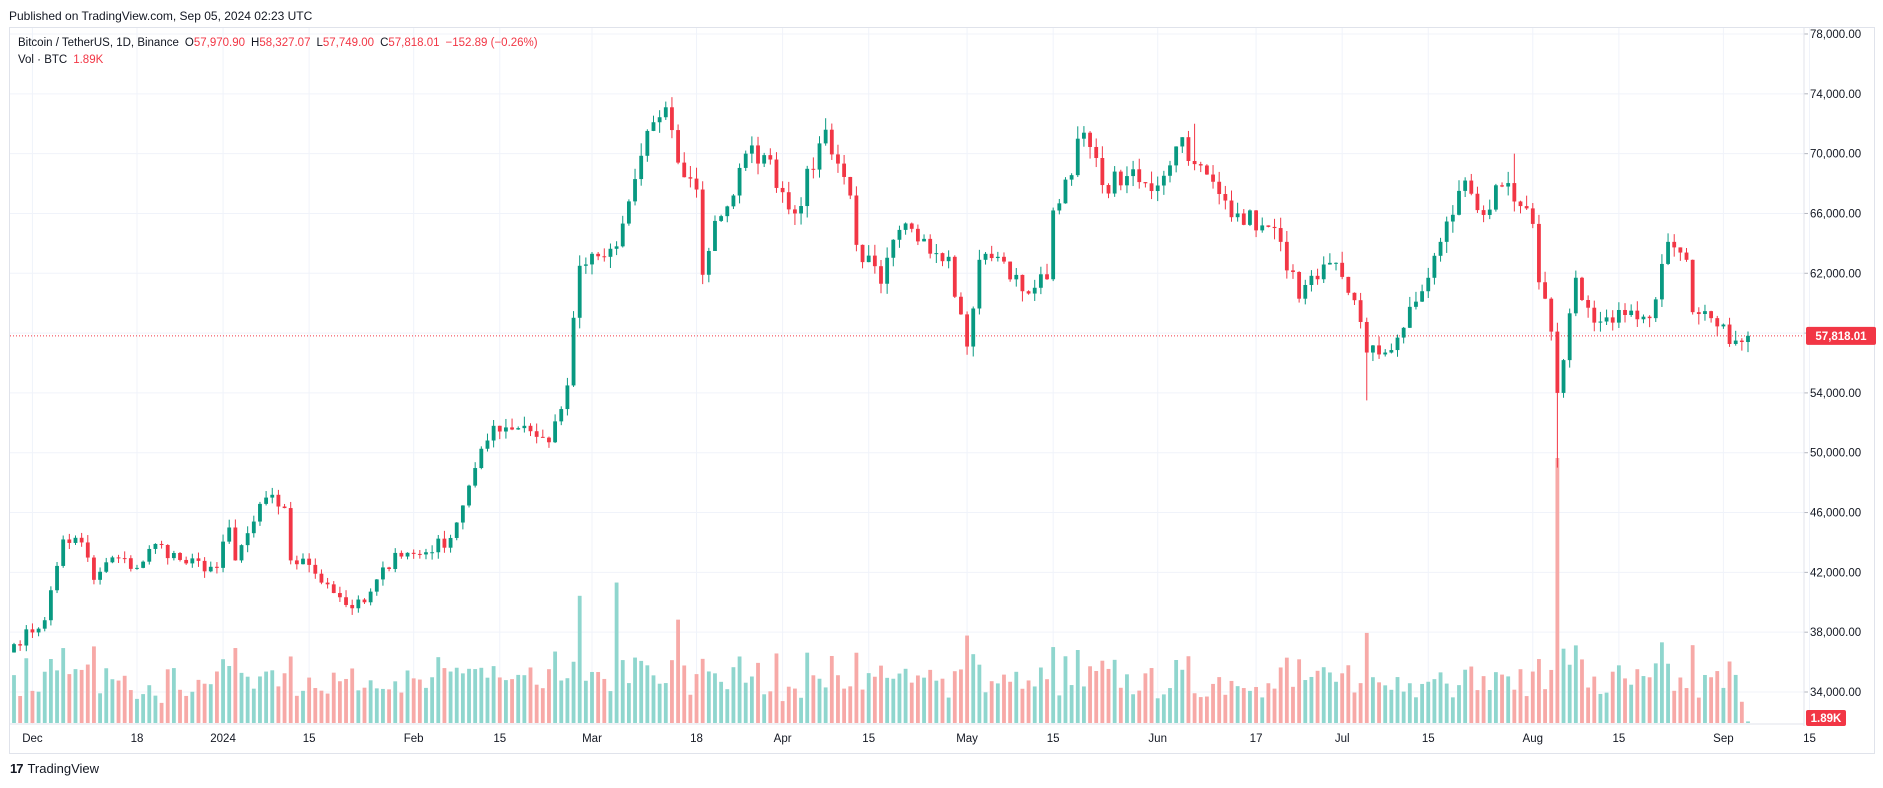 The width and height of the screenshot is (1883, 788). What do you see at coordinates (1835, 274) in the screenshot?
I see `y-axis-tick-label: 62,000.00` at bounding box center [1835, 274].